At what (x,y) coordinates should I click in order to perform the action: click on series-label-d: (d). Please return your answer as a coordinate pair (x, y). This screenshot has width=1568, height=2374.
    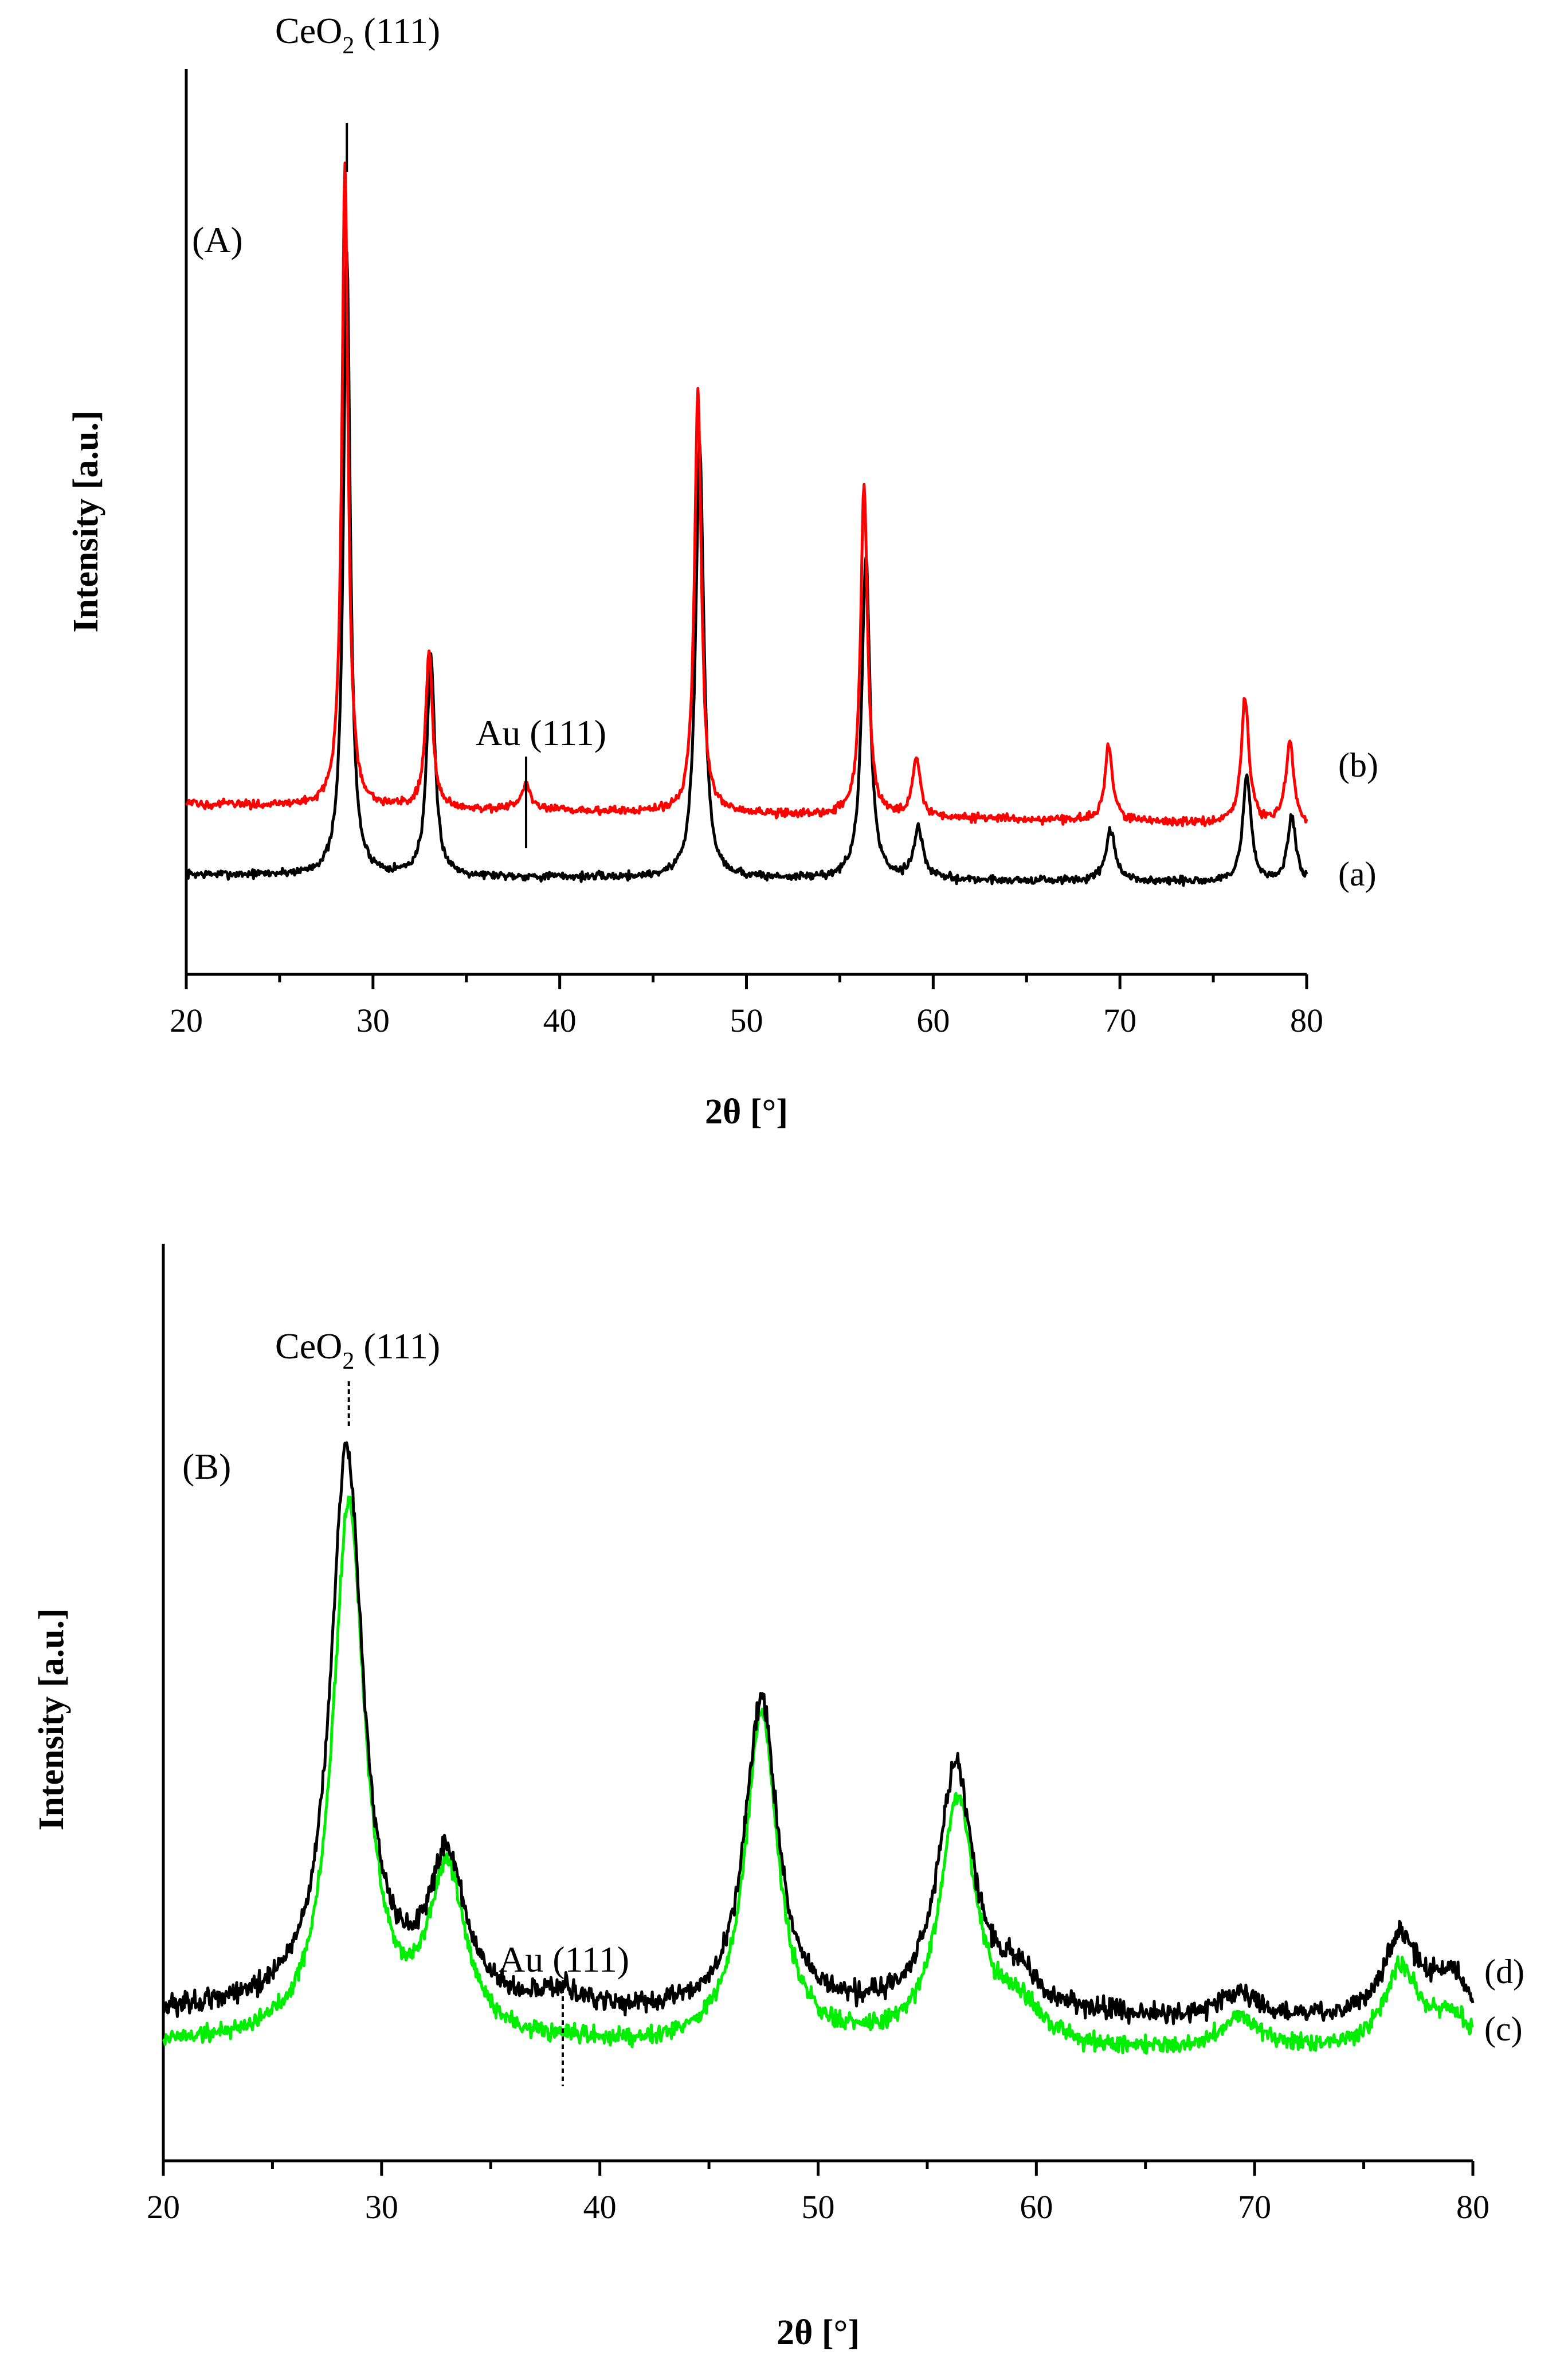
    Looking at the image, I should click on (1504, 1972).